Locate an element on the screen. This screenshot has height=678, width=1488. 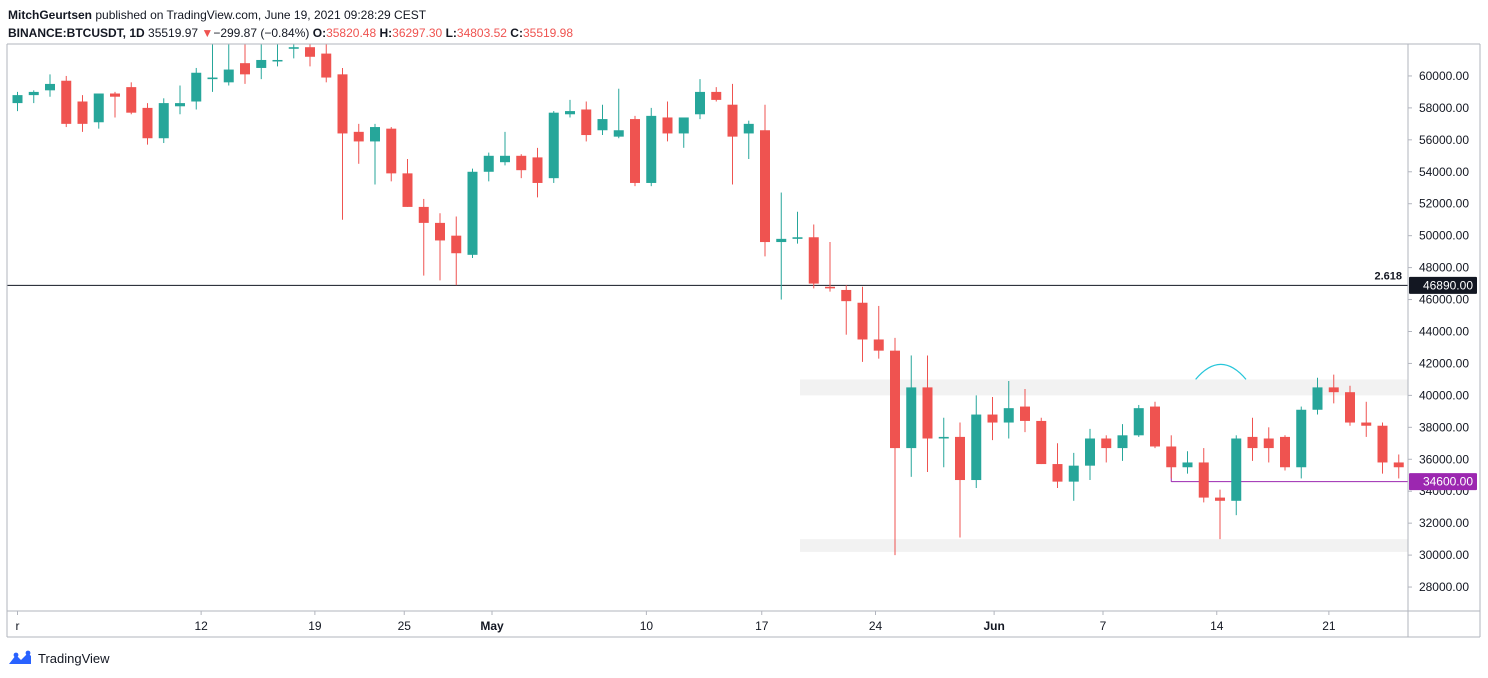
open-label: O: is located at coordinates (319, 33).